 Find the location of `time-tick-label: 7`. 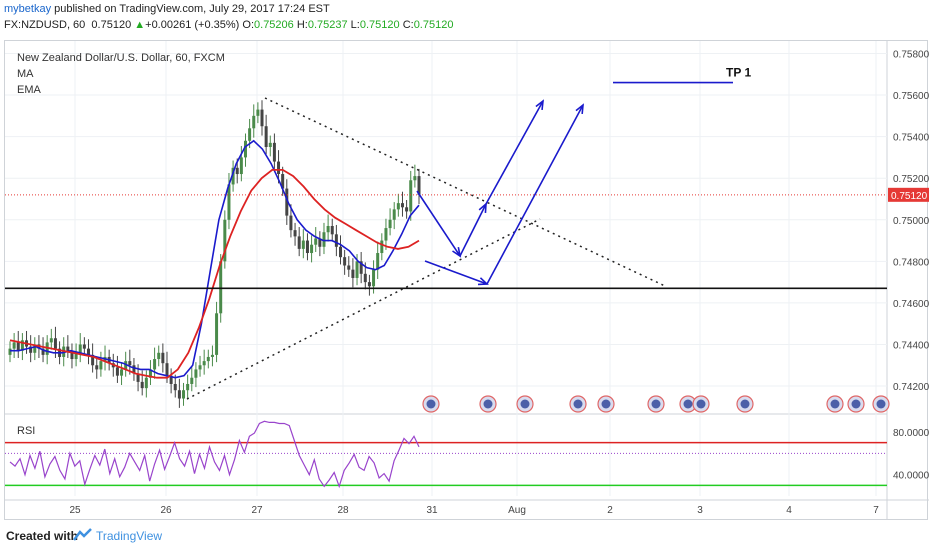

time-tick-label: 7 is located at coordinates (876, 510).